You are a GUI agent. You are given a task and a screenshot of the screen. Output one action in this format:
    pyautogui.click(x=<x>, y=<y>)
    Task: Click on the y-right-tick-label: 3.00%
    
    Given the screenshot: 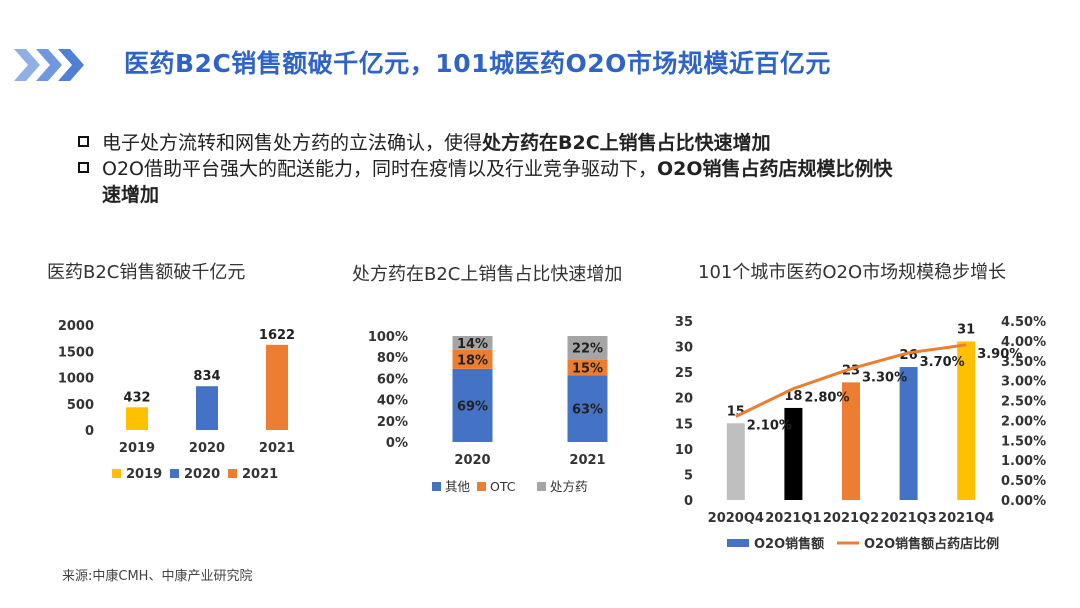 What is the action you would take?
    pyautogui.click(x=1023, y=382)
    